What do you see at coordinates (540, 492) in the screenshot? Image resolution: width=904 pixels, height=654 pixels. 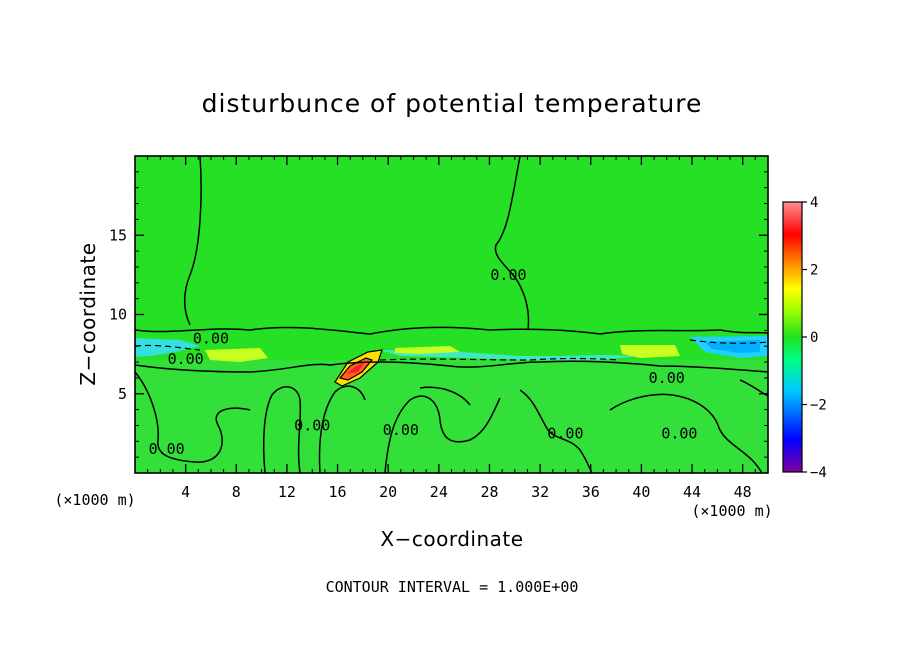 I see `x-tick-label: 32` at bounding box center [540, 492].